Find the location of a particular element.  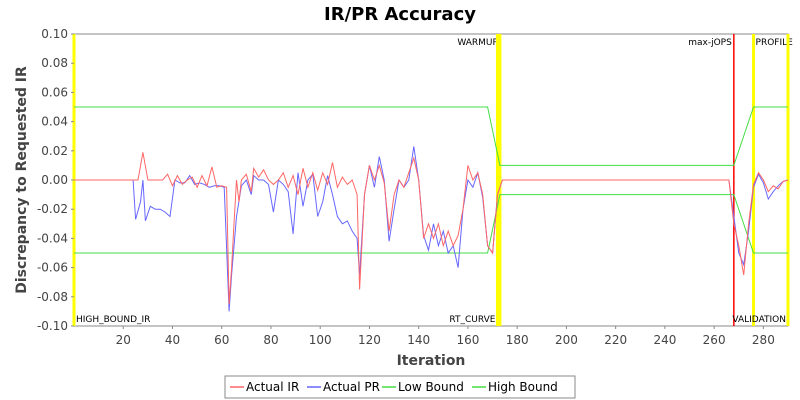

phase-marker-label: RT_CURVE is located at coordinates (472, 320).